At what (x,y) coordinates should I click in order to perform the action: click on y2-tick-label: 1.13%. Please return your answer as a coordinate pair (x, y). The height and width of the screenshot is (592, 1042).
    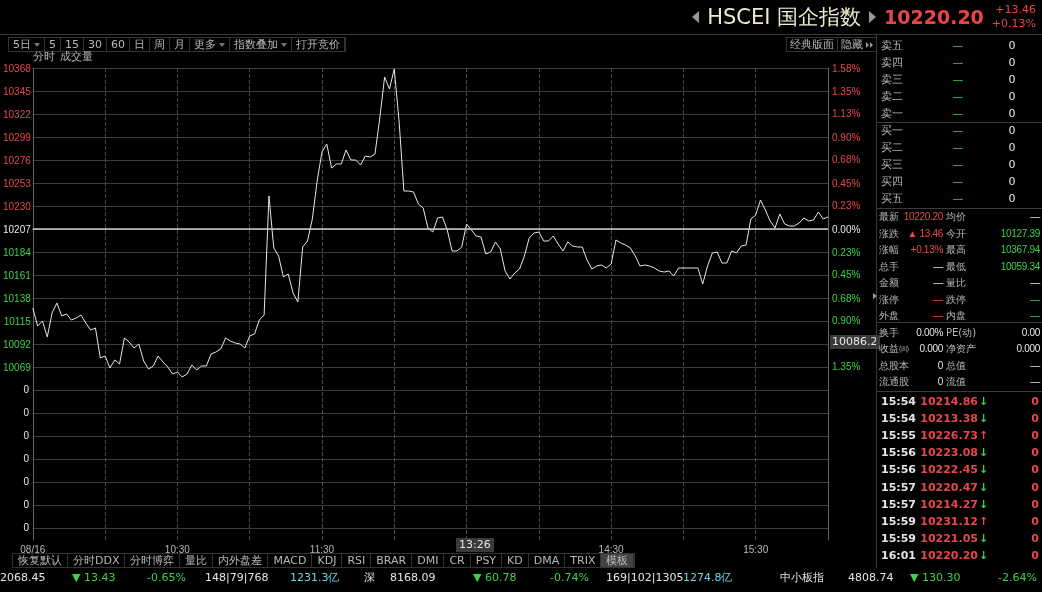
    Looking at the image, I should click on (846, 114).